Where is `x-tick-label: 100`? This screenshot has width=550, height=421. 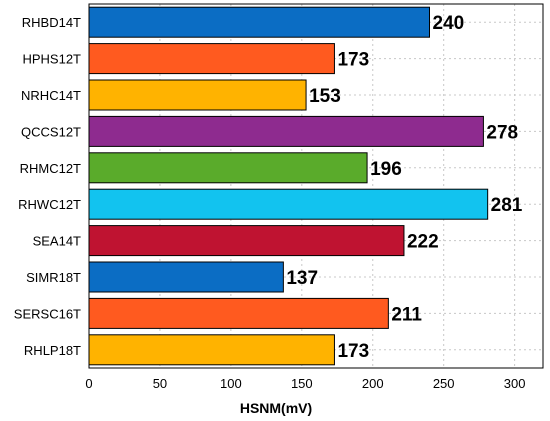 x-tick-label: 100 is located at coordinates (231, 383).